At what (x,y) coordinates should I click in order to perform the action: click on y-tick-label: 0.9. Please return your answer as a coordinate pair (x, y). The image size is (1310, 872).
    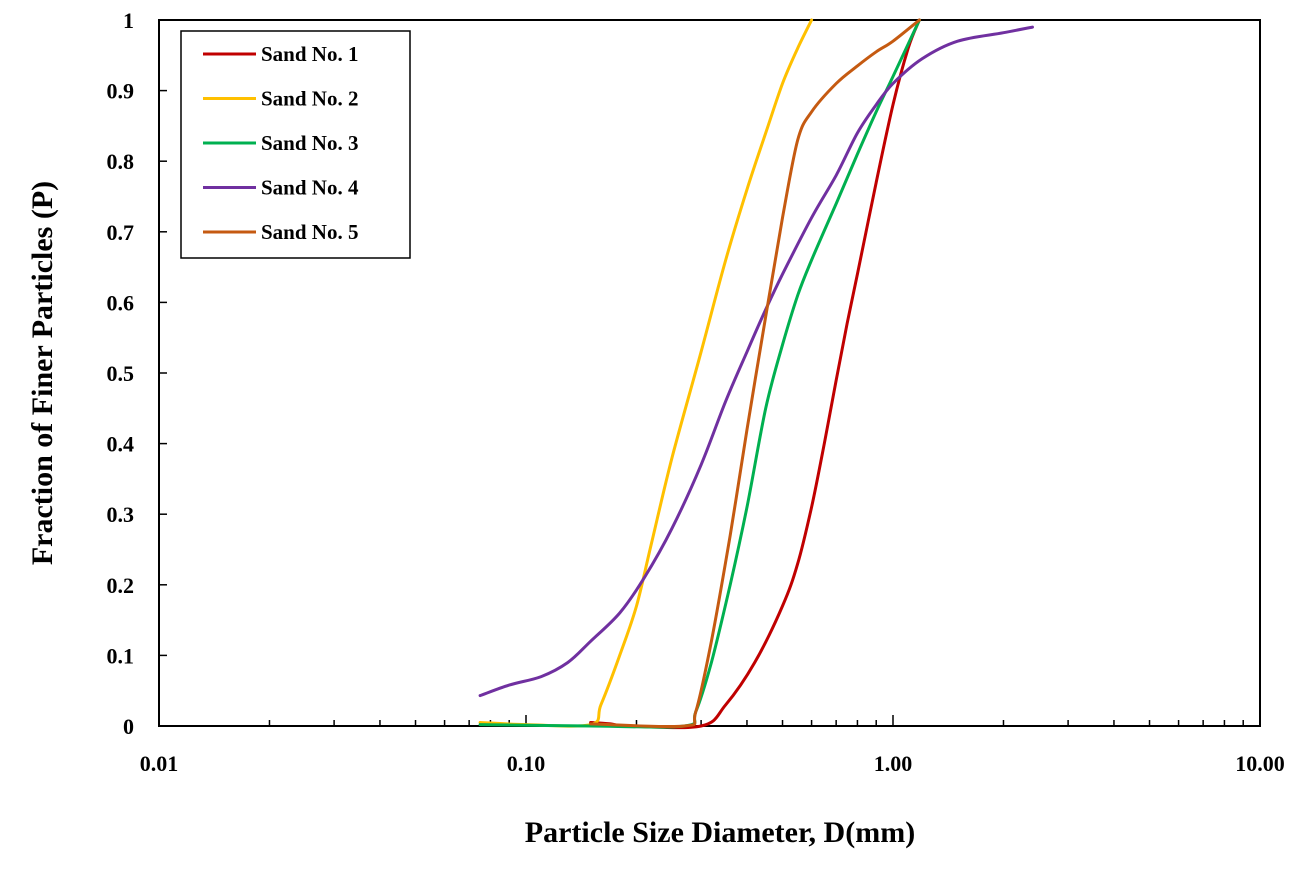
    Looking at the image, I should click on (121, 91).